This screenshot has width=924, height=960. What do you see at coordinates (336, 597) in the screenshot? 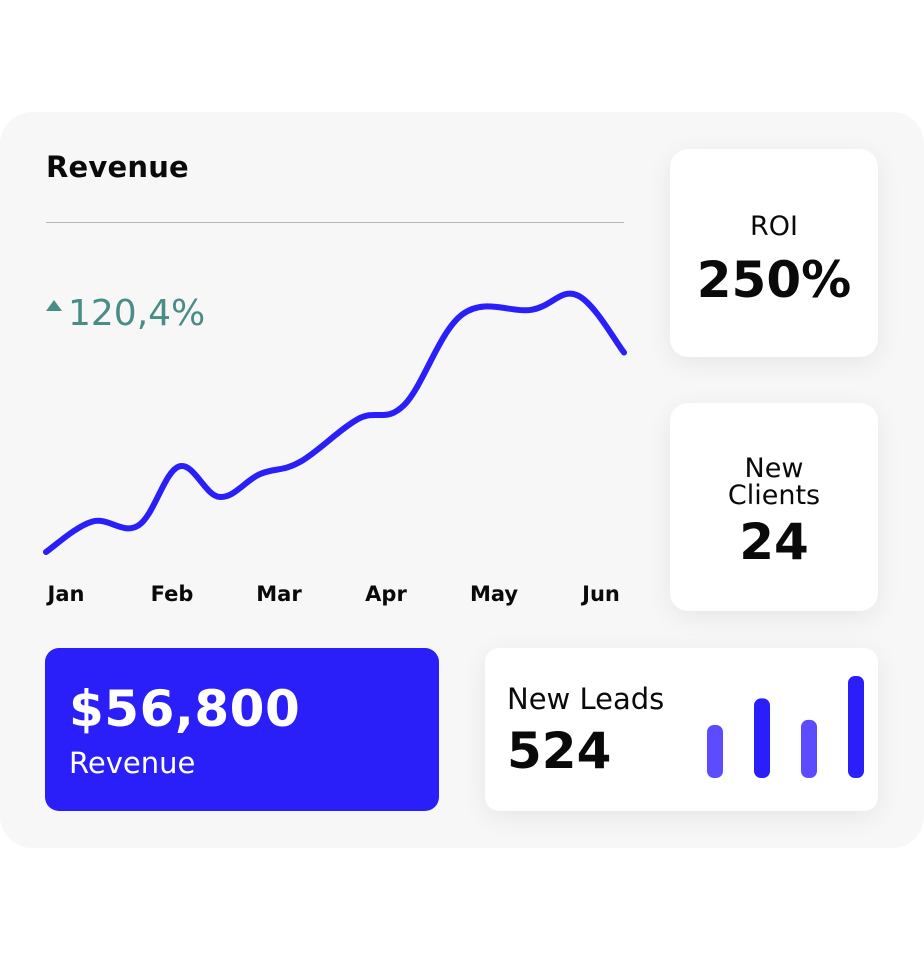
I see `x-axis-labels: Jan Feb Mar Apr May Jun` at bounding box center [336, 597].